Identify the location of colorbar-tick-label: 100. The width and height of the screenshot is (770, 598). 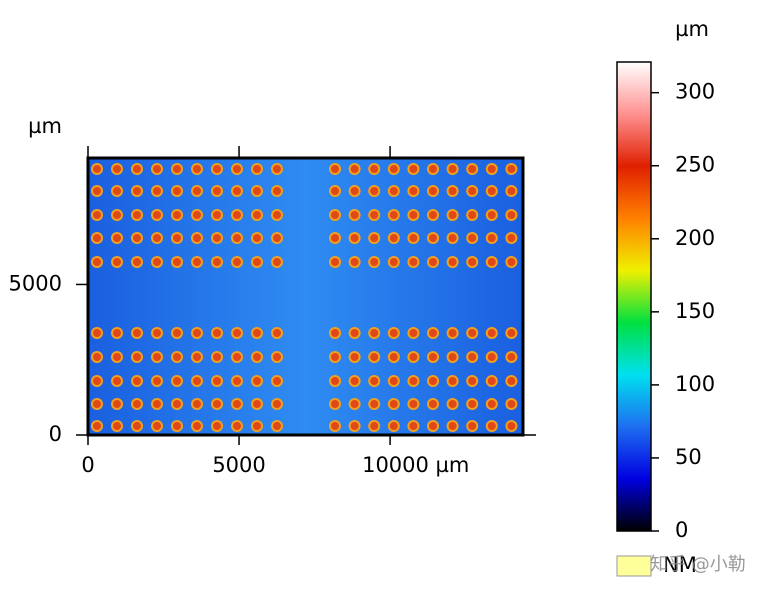
(695, 384).